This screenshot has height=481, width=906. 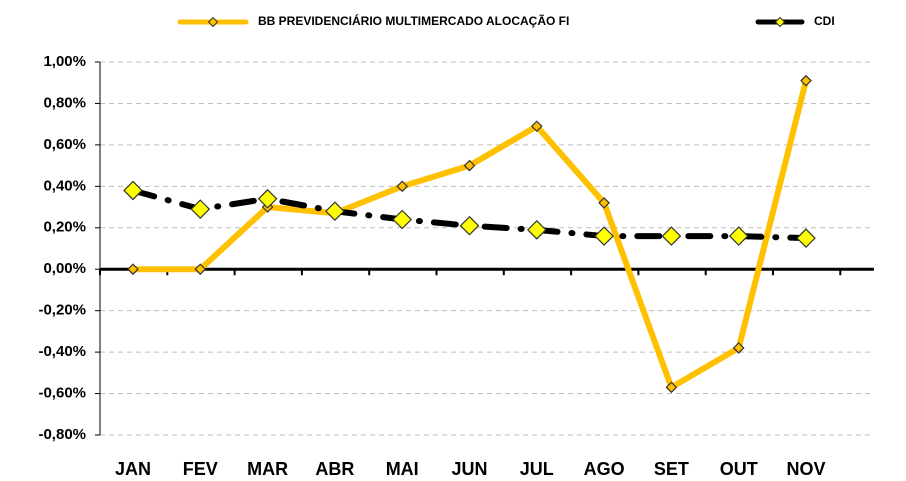 What do you see at coordinates (133, 469) in the screenshot?
I see `x-tick-label: JAN` at bounding box center [133, 469].